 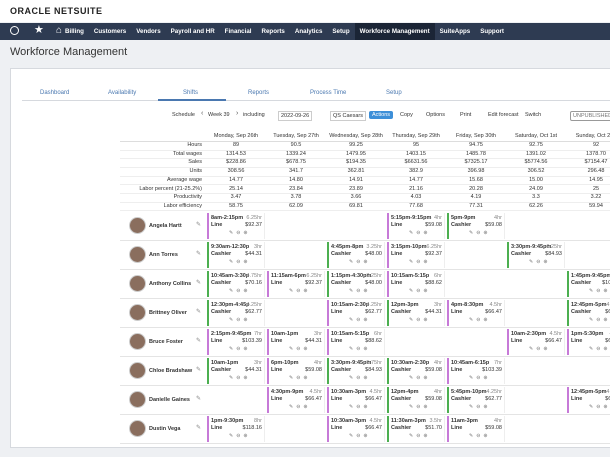 I want to click on shift-card: 11:30am-3pm 3.5hr Cashier $51.70 ✎⊖⊕, so click(x=416, y=429).